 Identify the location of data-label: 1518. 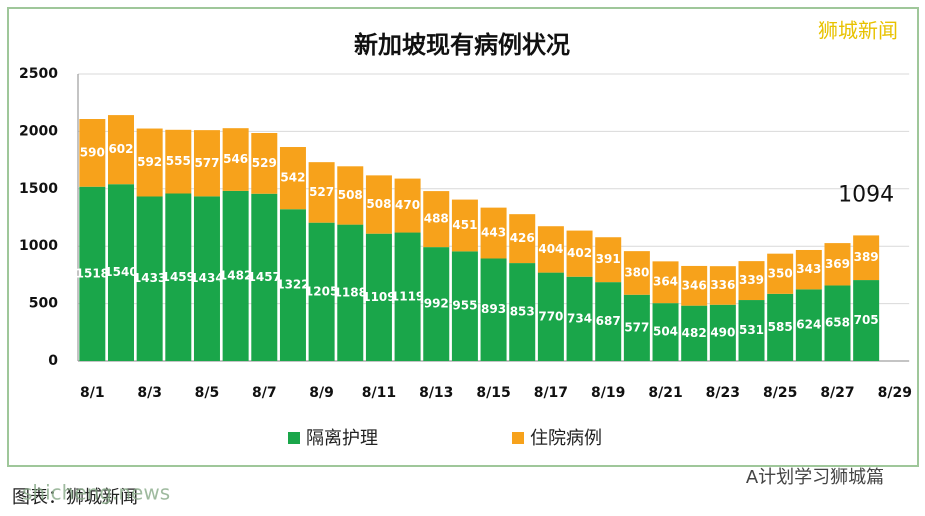
(92, 273).